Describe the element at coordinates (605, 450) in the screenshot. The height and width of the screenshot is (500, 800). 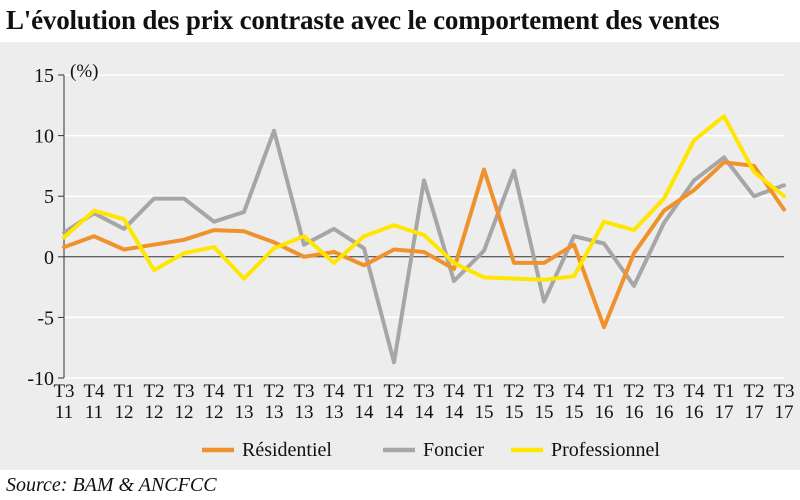
I see `legend-label: Professionnel` at that location.